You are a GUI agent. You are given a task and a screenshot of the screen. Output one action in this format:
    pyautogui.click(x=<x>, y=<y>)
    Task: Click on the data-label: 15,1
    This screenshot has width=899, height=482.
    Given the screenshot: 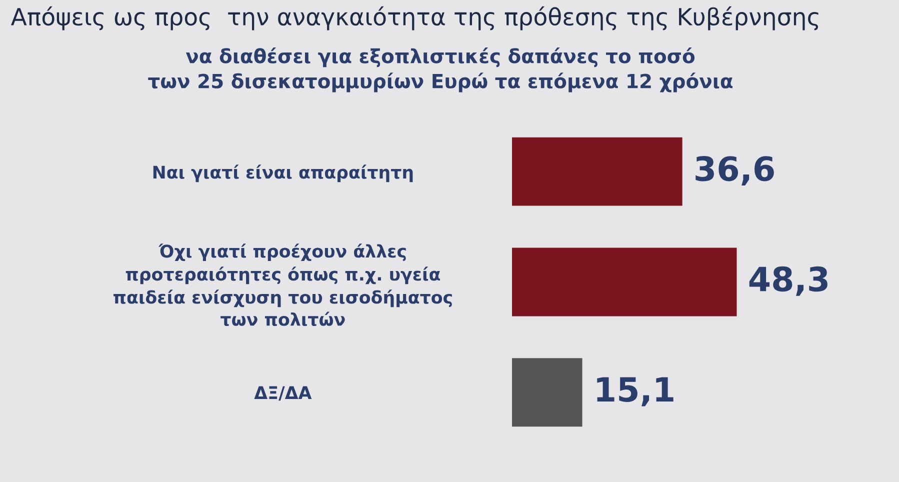 What is the action you would take?
    pyautogui.click(x=635, y=391)
    